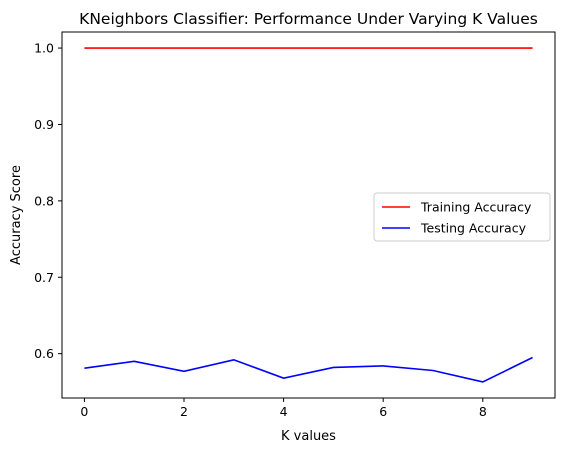  Describe the element at coordinates (44, 277) in the screenshot. I see `y-tick-label: 0.7` at that location.